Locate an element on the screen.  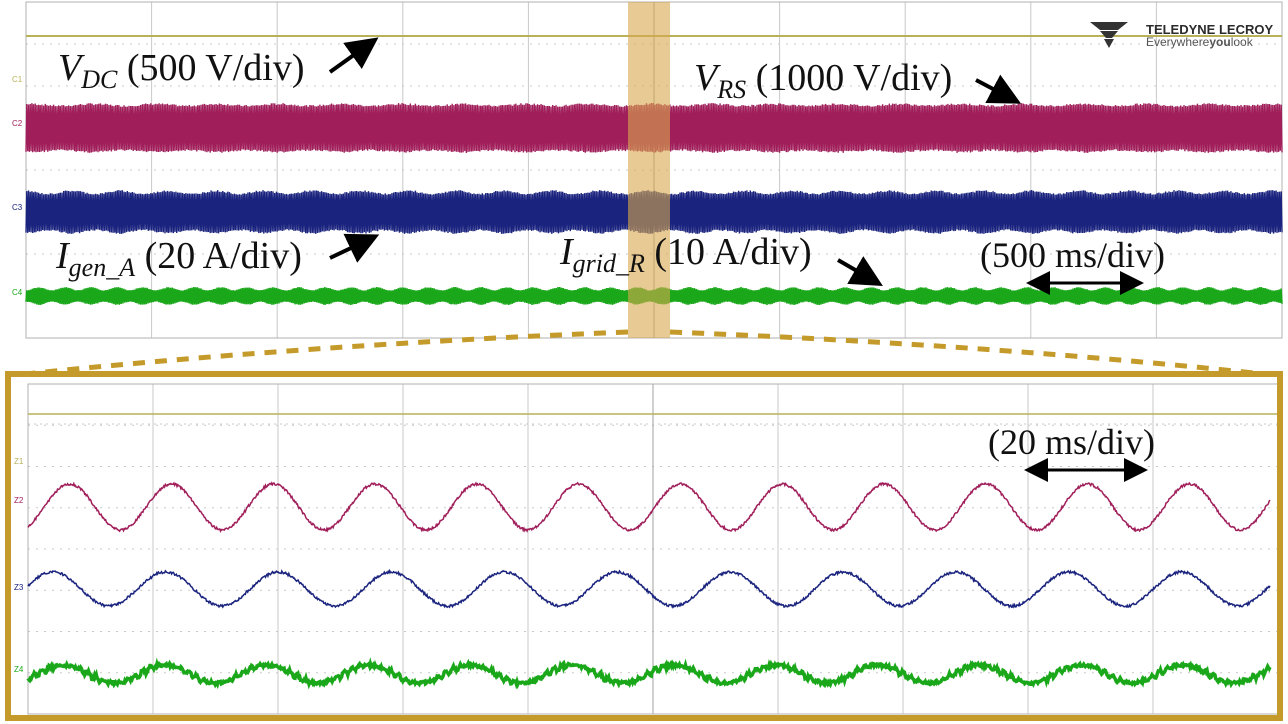
channel-label-z2: Z2 is located at coordinates (19, 500).